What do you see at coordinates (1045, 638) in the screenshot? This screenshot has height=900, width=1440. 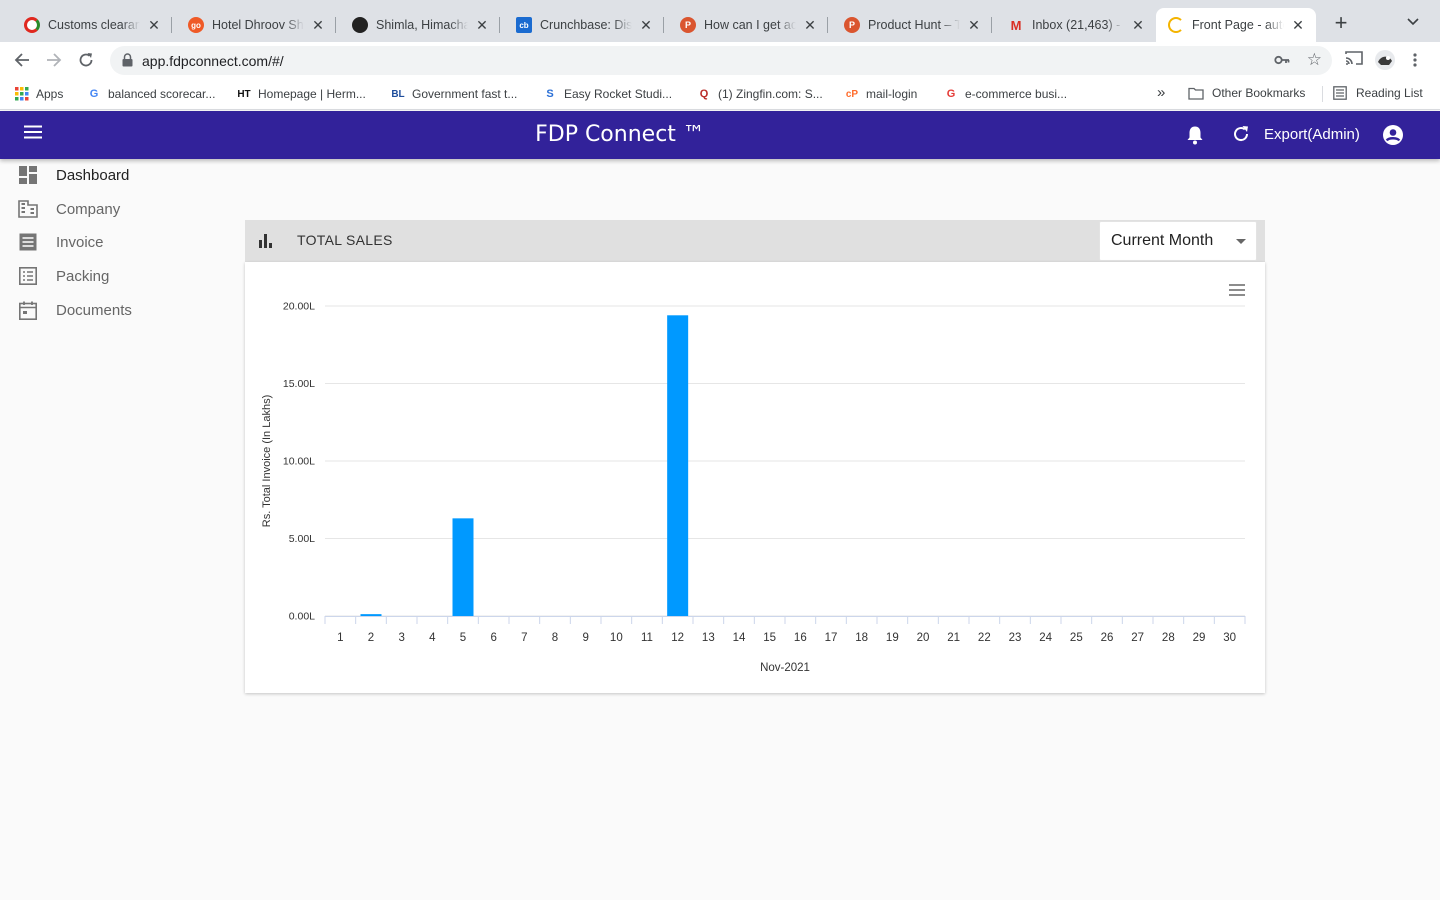 I see `x-tick-label: 24` at bounding box center [1045, 638].